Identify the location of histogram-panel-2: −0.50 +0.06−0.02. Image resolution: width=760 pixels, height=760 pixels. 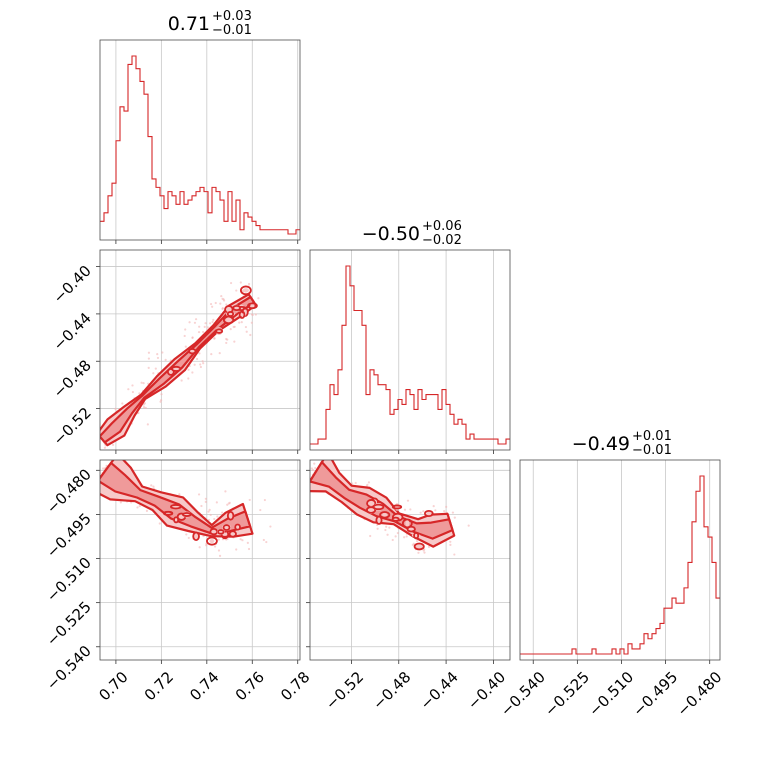
(410, 336).